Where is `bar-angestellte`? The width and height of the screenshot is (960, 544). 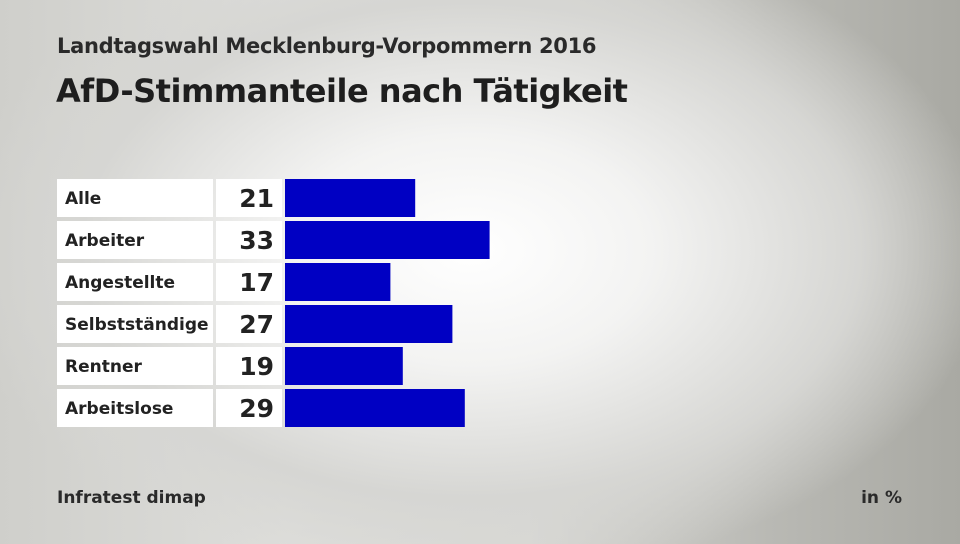
bar-angestellte is located at coordinates (338, 282).